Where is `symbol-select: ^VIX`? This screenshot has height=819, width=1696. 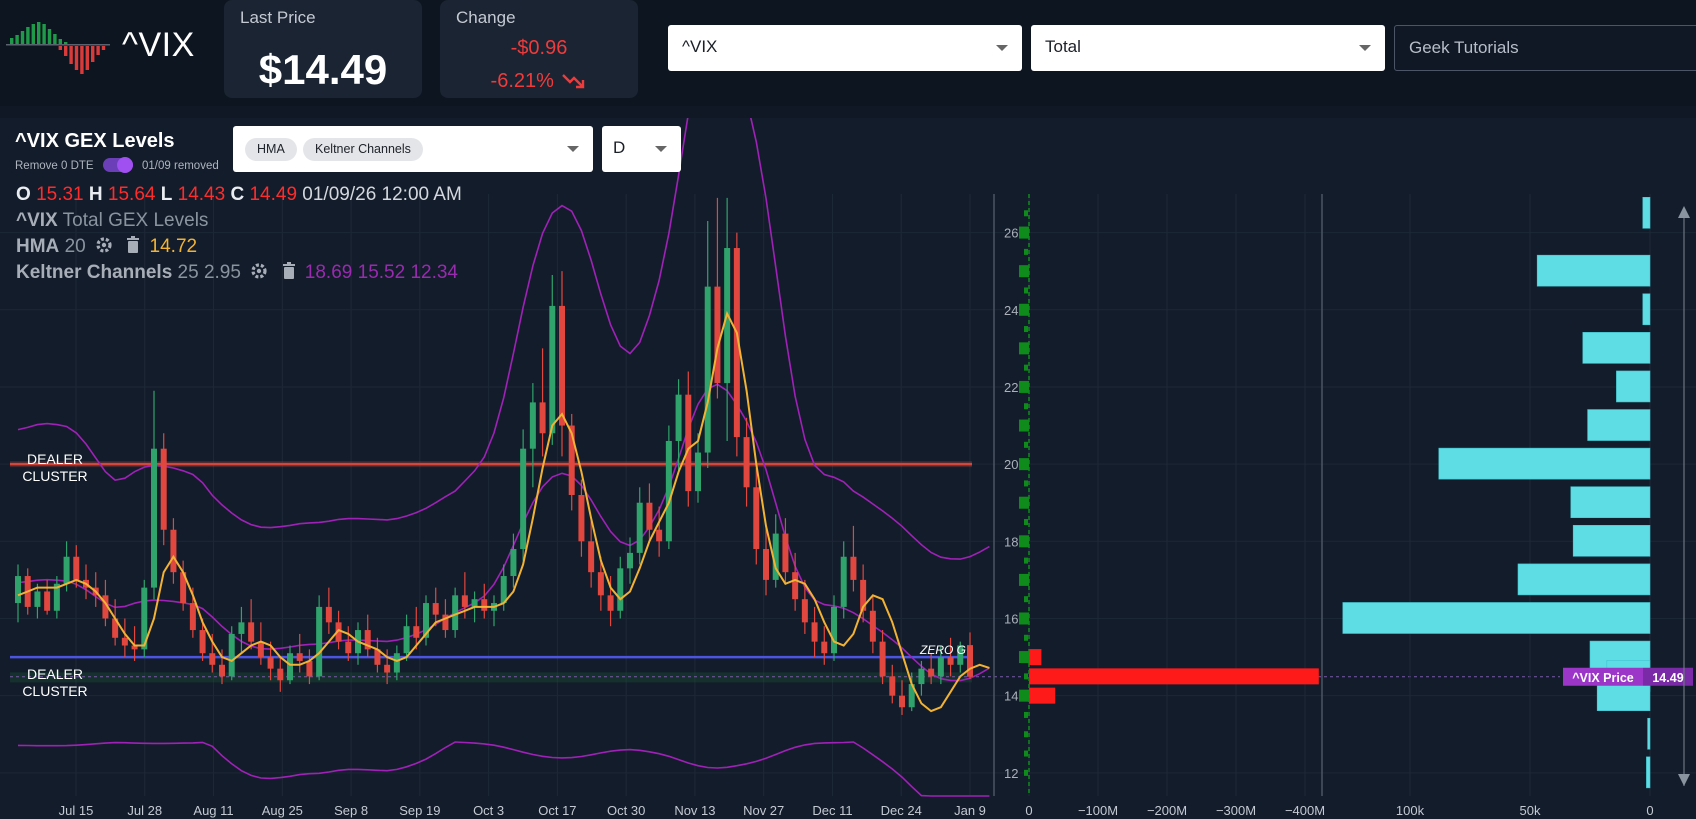 symbol-select: ^VIX is located at coordinates (845, 48).